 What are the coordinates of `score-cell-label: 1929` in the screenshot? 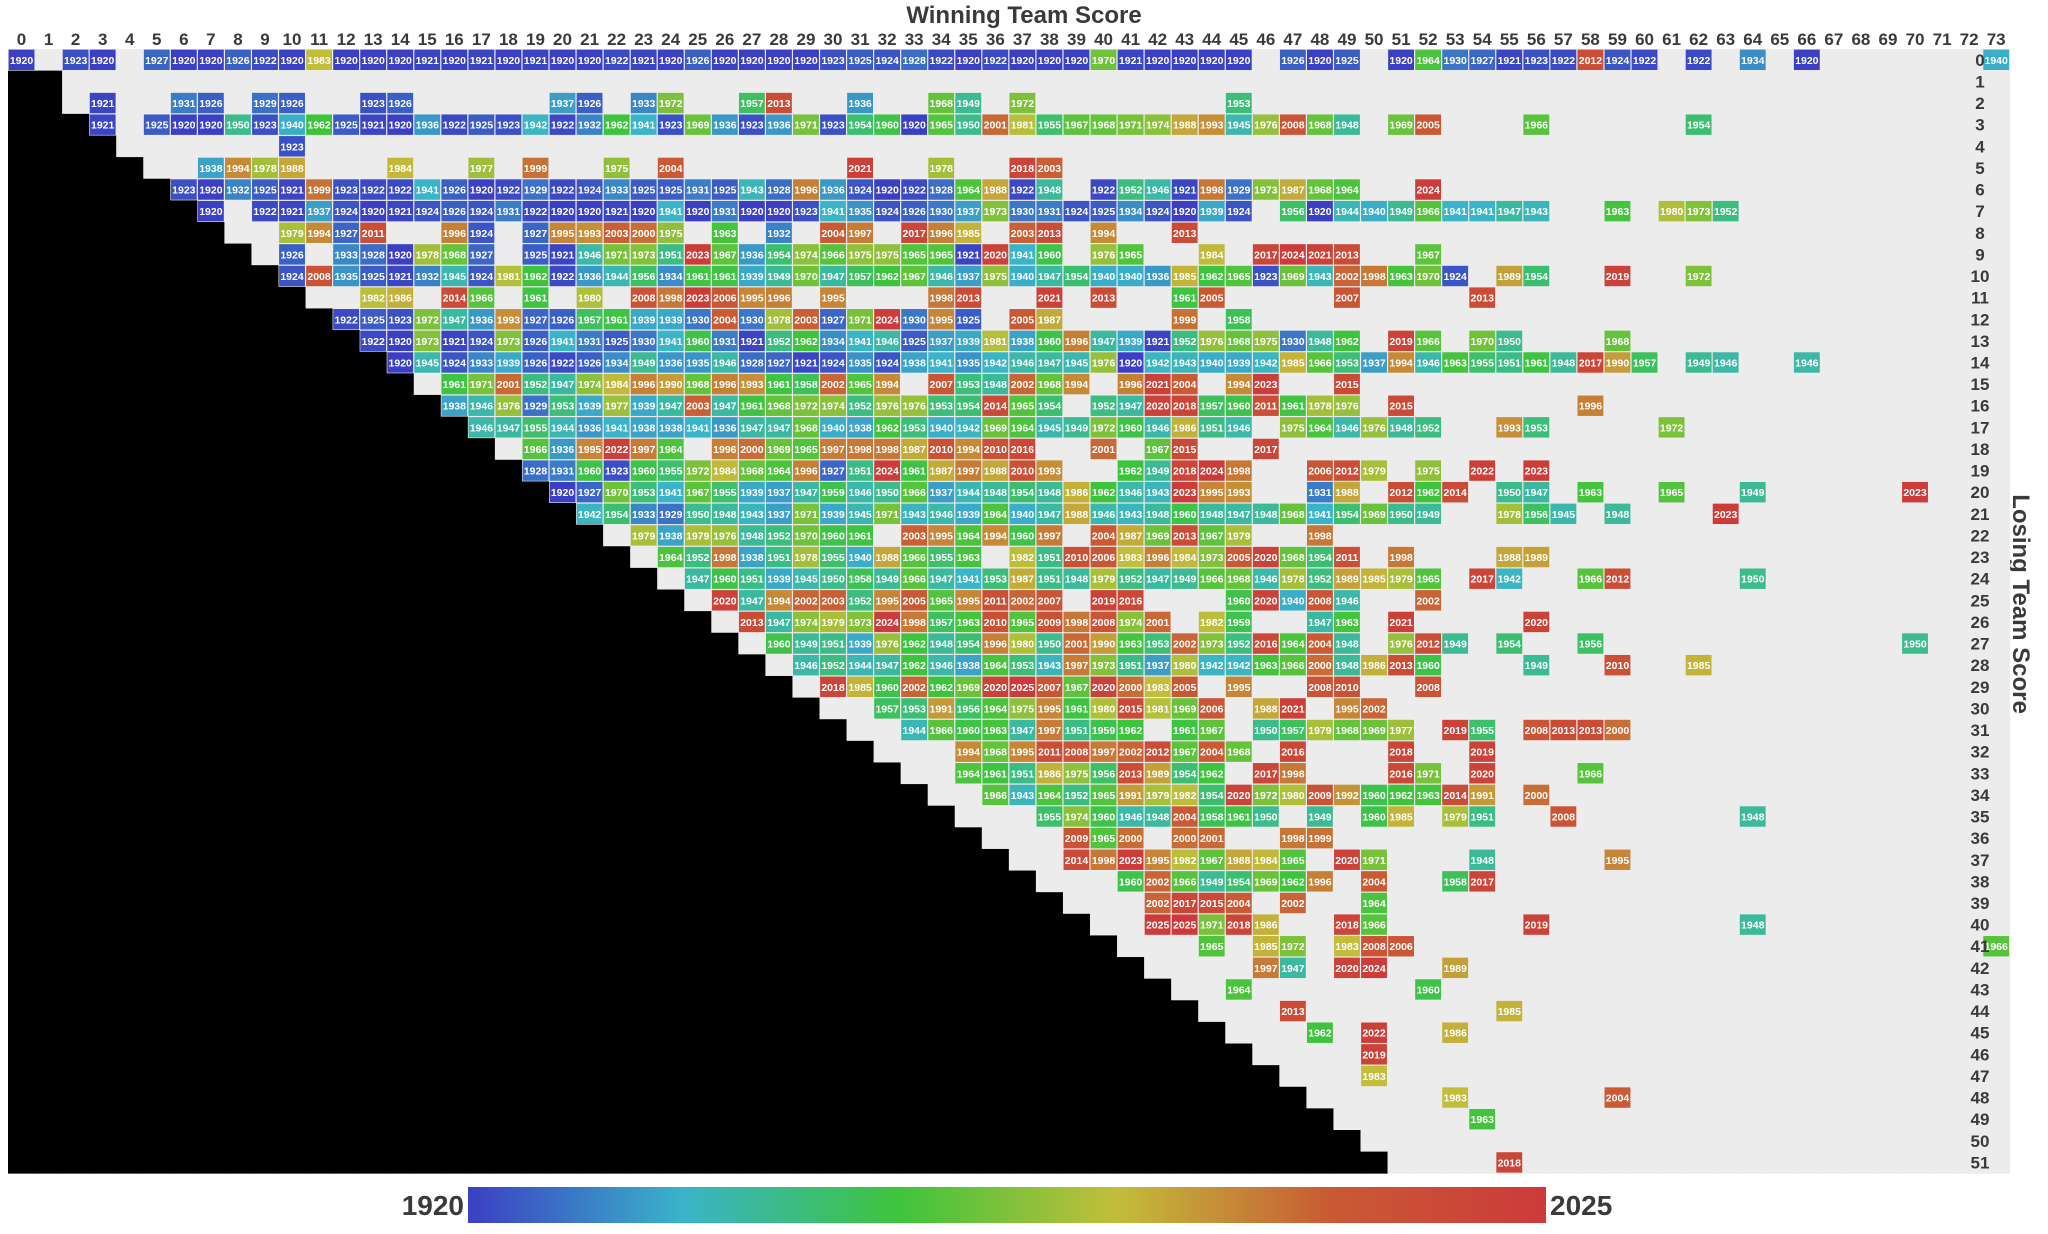 It's located at (1239, 191).